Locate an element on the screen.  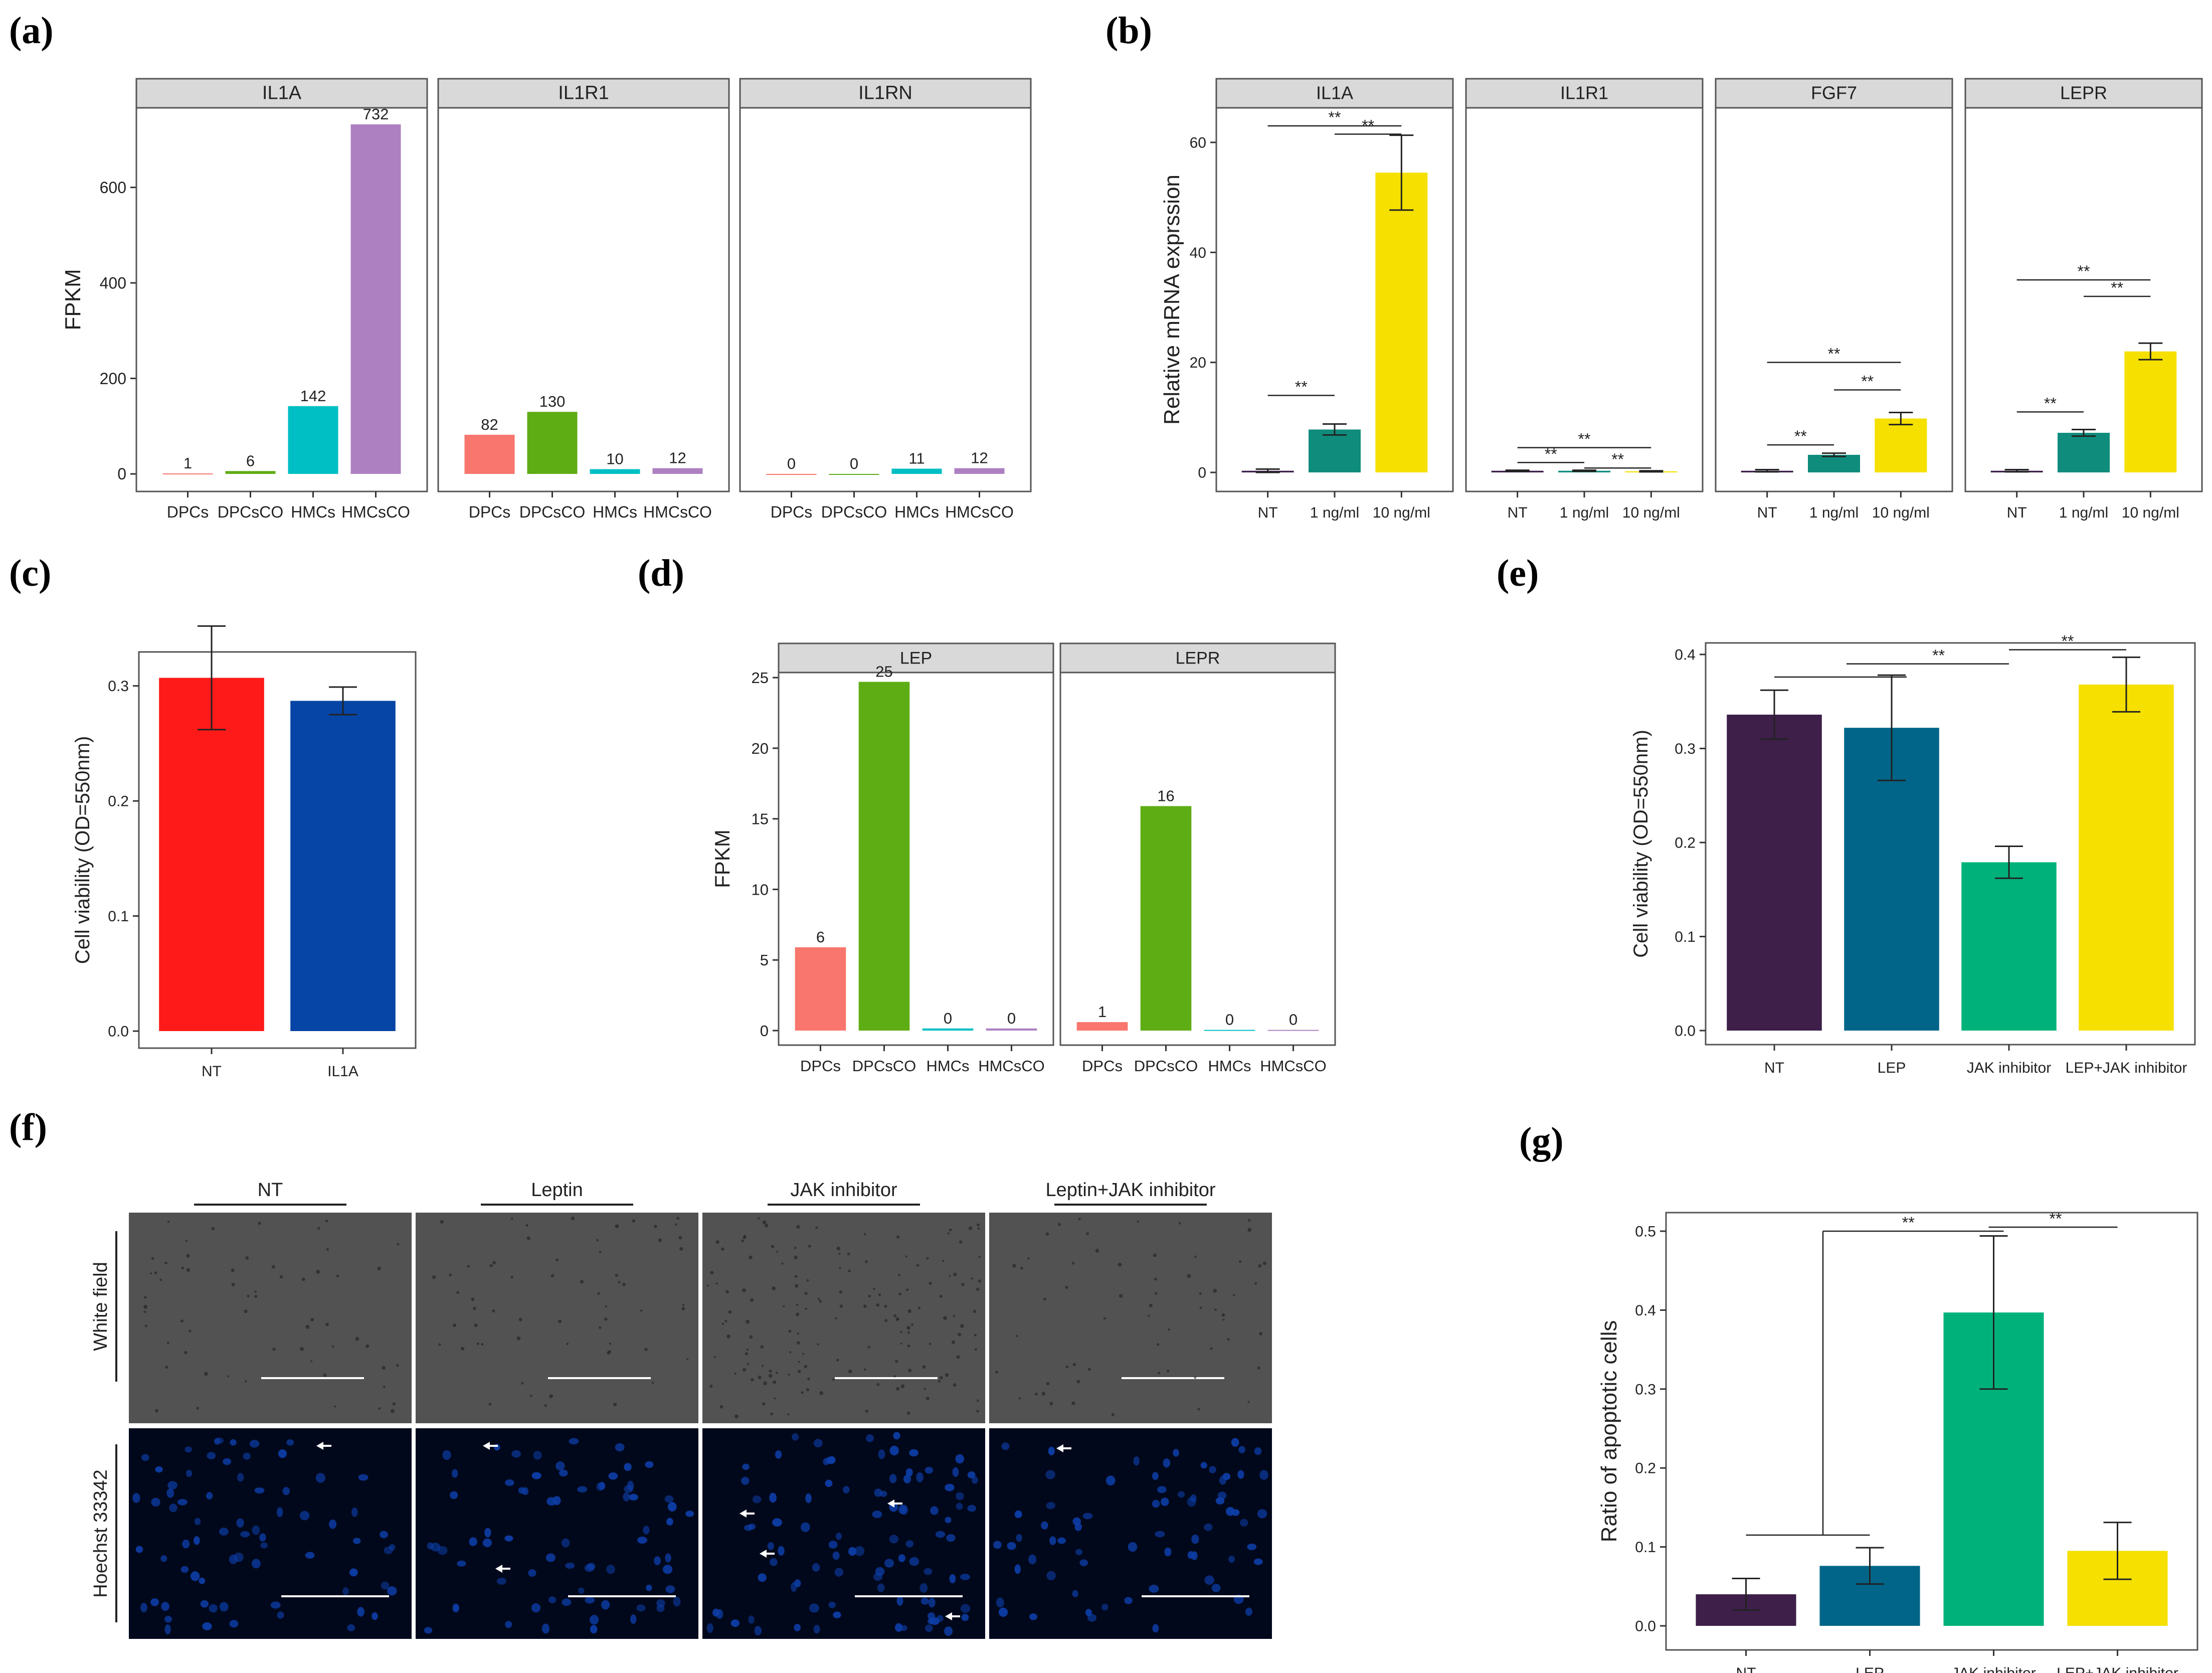
a-facet-title: IL1A is located at coordinates (282, 93).